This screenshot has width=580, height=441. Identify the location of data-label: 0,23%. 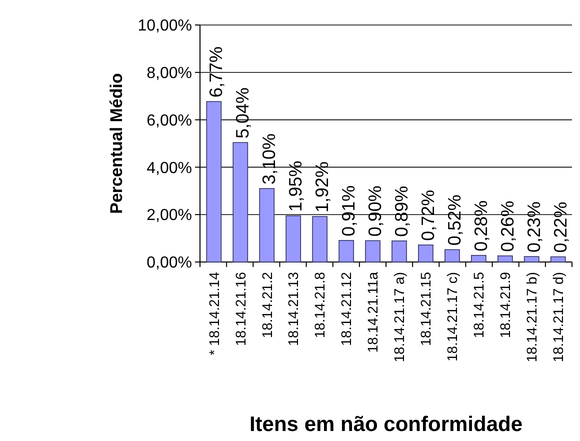
(534, 227).